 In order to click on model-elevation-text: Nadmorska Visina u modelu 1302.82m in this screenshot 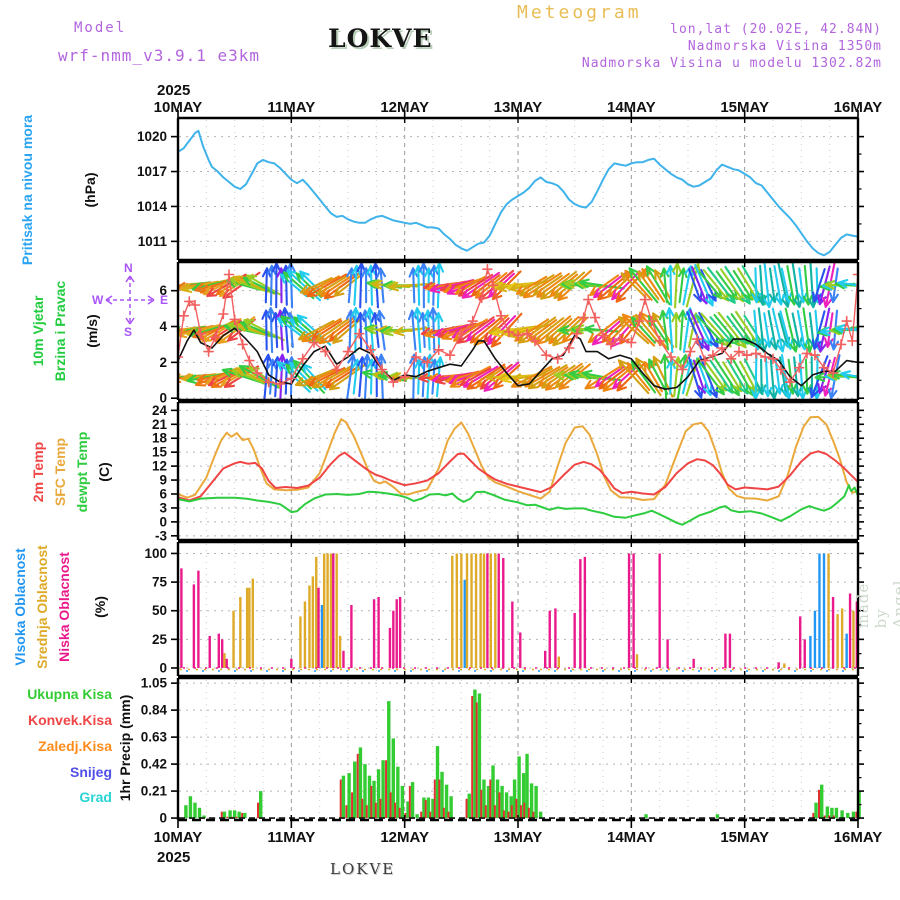, I will do `click(731, 63)`.